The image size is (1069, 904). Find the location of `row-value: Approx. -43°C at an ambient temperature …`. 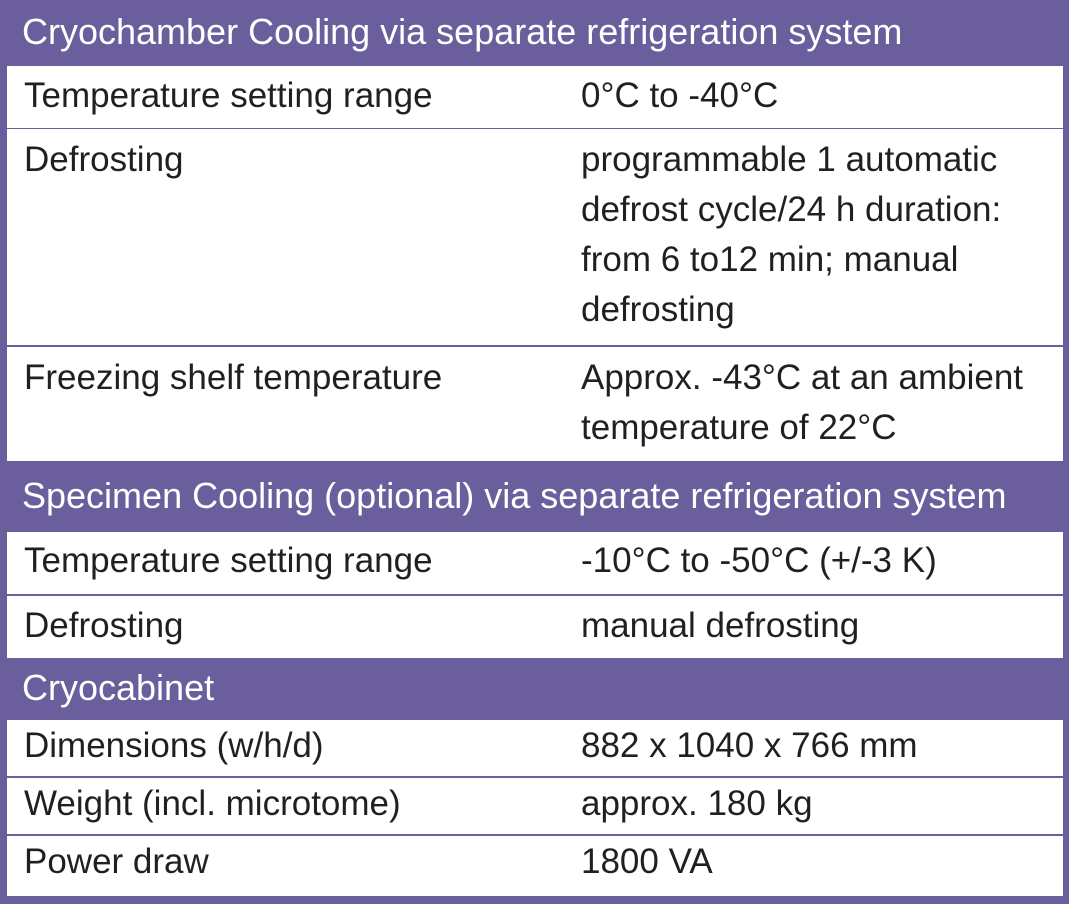

row-value: Approx. -43°C at an ambient temperature … is located at coordinates (802, 402).